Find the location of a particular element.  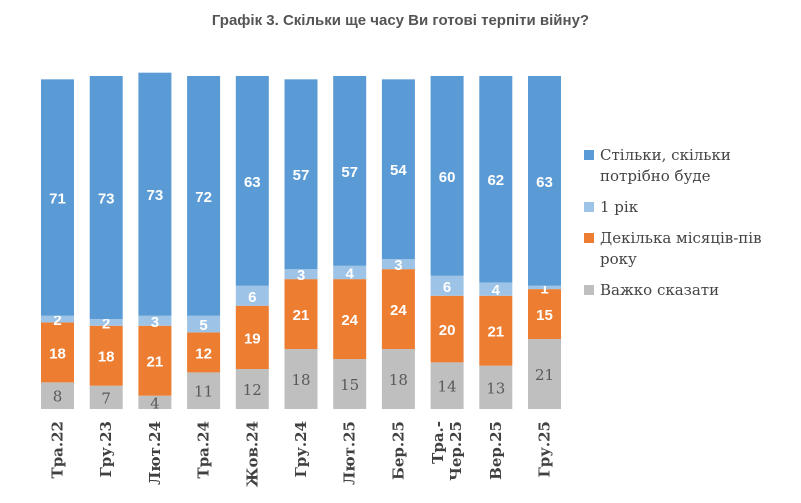

data-label: 19 is located at coordinates (252, 338).